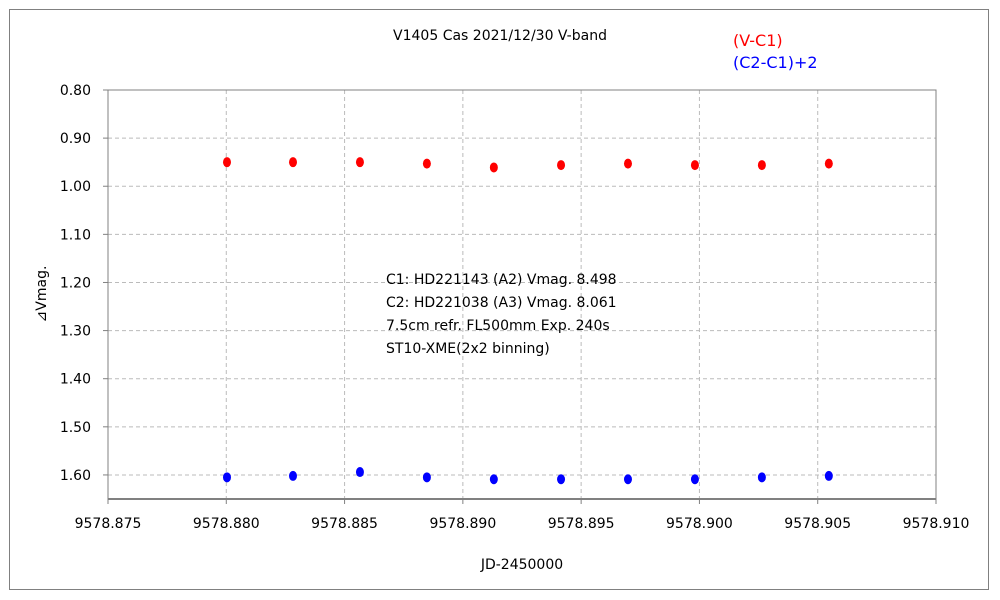 This screenshot has height=600, width=1000. I want to click on annotation-c1: C1: HD221143 (A2) Vmag. 8.498, so click(501, 280).